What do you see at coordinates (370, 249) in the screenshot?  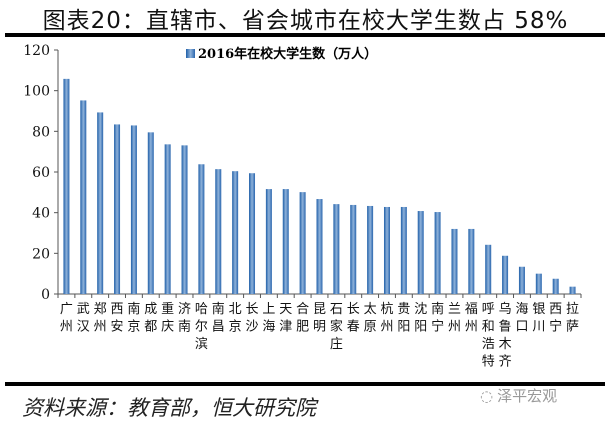 I see `bar-太原` at bounding box center [370, 249].